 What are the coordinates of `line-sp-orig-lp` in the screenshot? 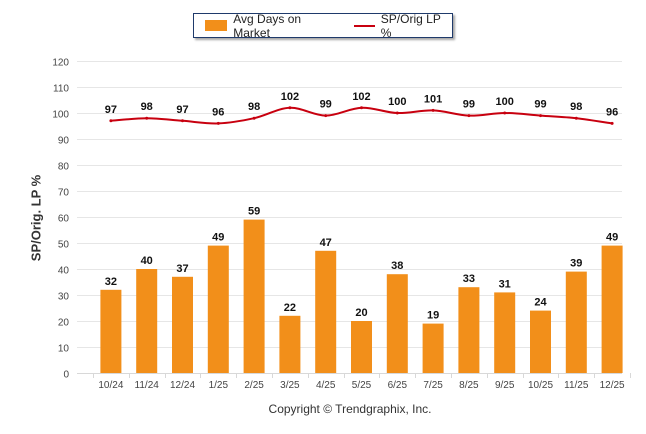 It's located at (361, 115).